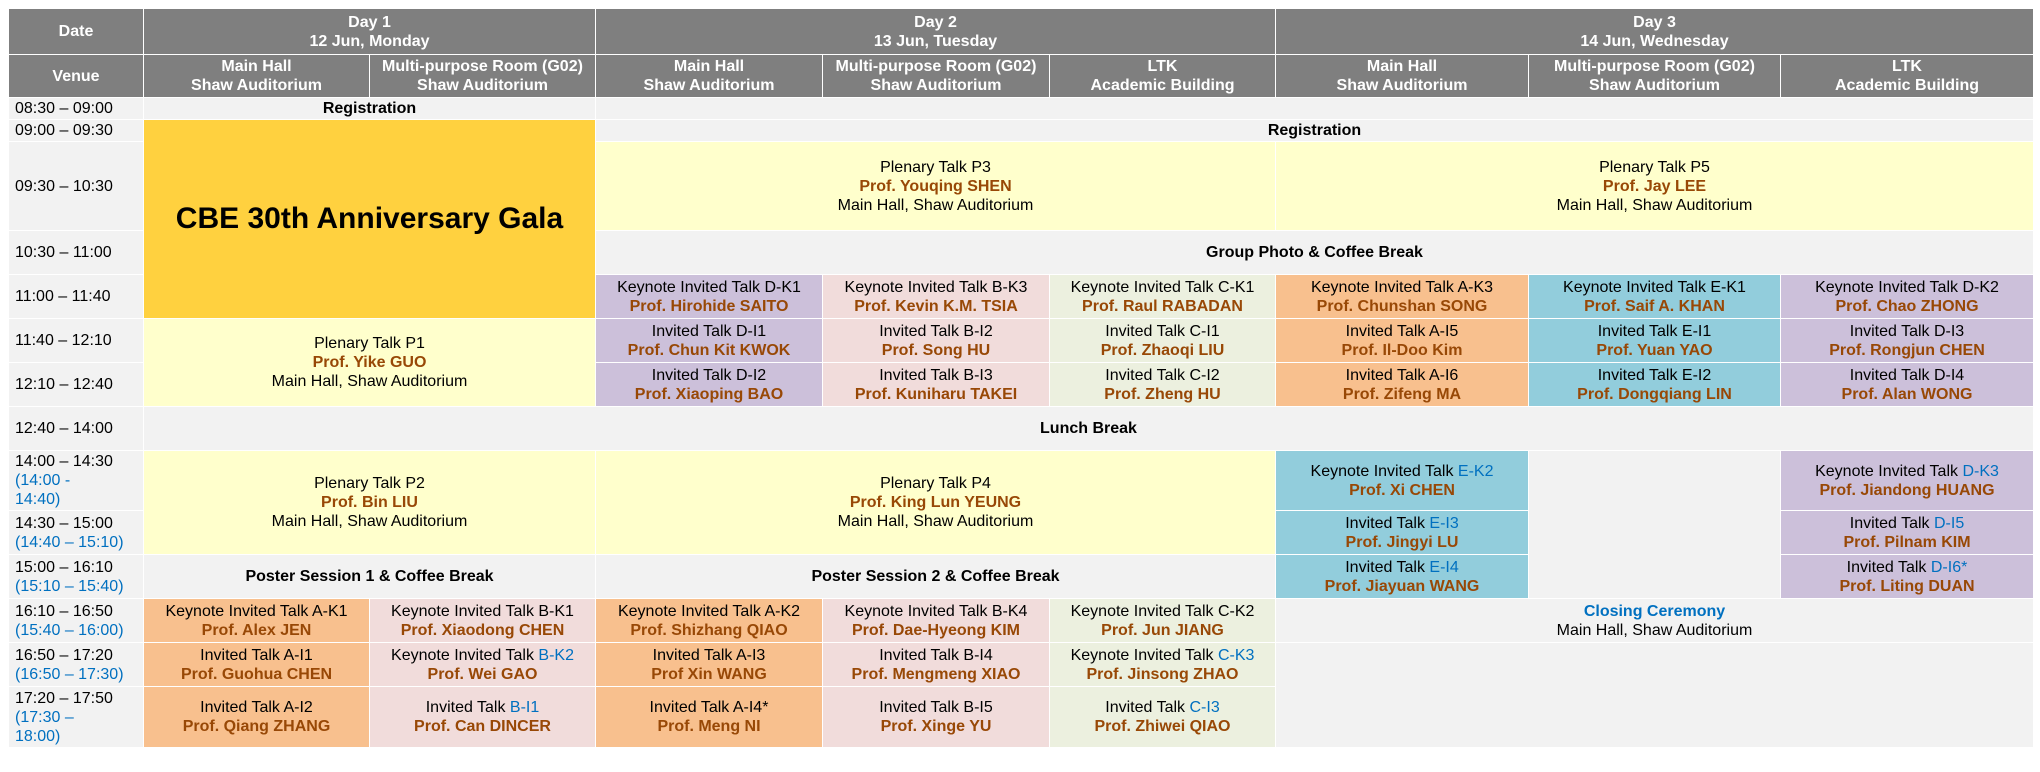  What do you see at coordinates (257, 665) in the screenshot?
I see `talk-a-i1: Invited Talk A-I1 Prof. Guohua CHEN` at bounding box center [257, 665].